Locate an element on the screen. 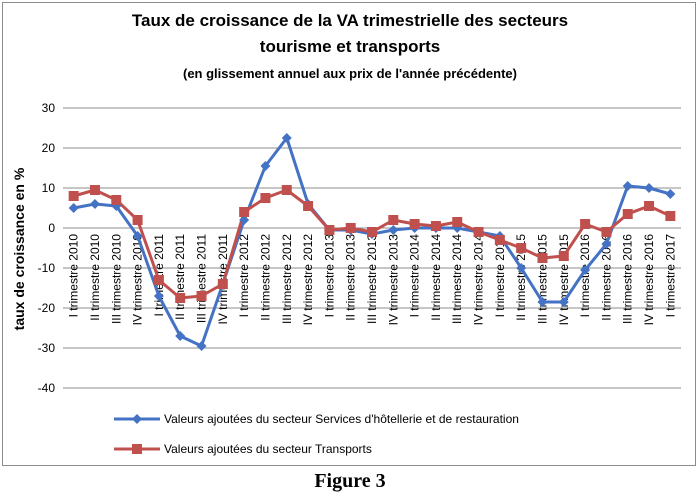  x-tick-label: I trimestre 2010 is located at coordinates (74, 276).